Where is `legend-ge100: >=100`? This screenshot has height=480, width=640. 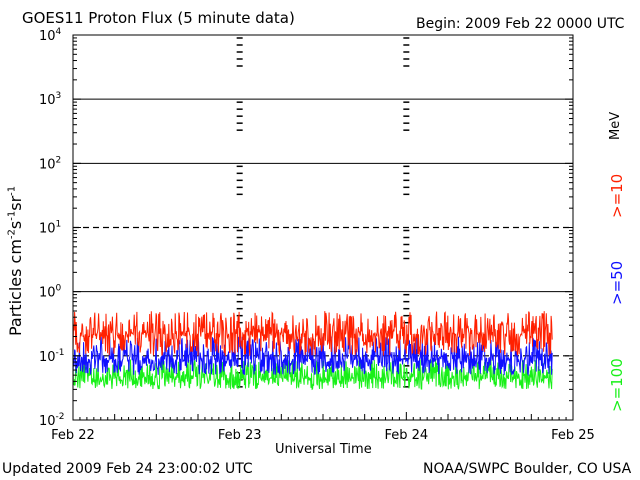
legend-ge100: >=100 is located at coordinates (617, 385).